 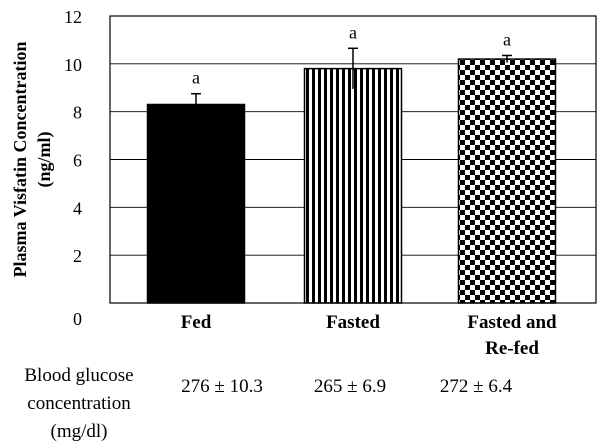 I want to click on glucose-header: Blood glucose concentration (mg/dl), so click(x=79, y=404).